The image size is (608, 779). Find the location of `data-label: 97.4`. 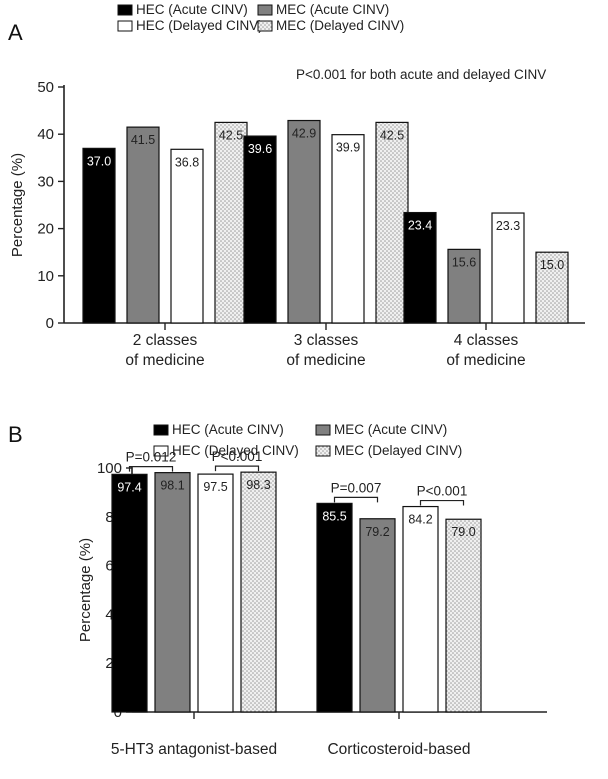

data-label: 97.4 is located at coordinates (129, 487).